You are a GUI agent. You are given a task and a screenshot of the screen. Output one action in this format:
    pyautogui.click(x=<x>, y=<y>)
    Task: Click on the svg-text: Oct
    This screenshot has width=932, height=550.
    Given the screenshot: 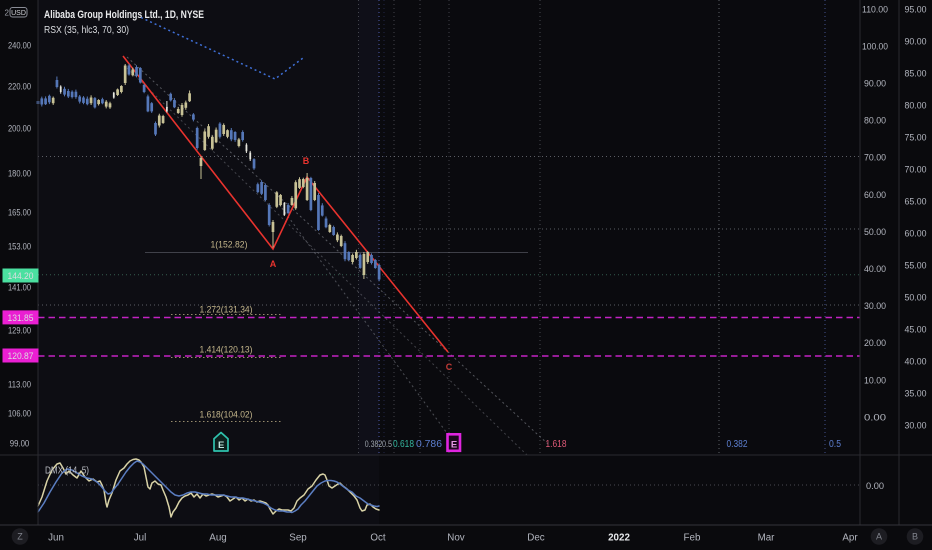 What is the action you would take?
    pyautogui.click(x=378, y=538)
    